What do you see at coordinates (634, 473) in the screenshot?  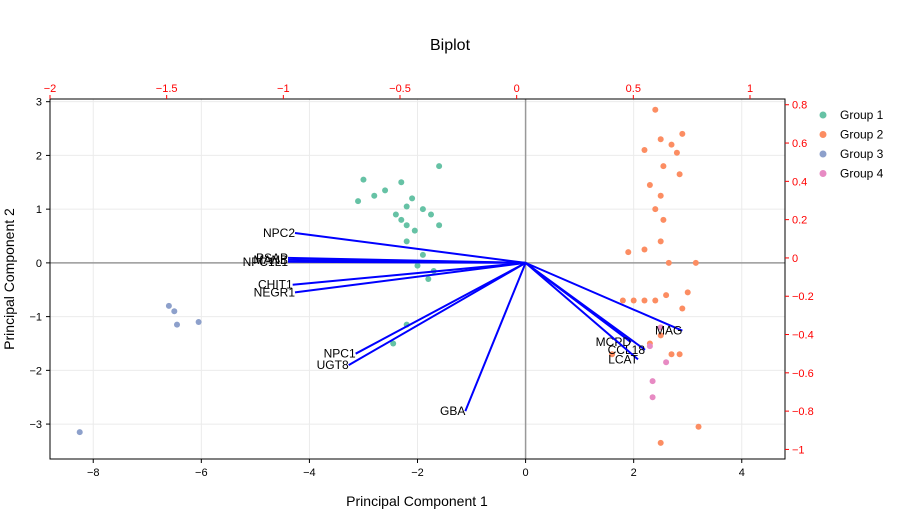 I see `x-tick-label: 2` at bounding box center [634, 473].